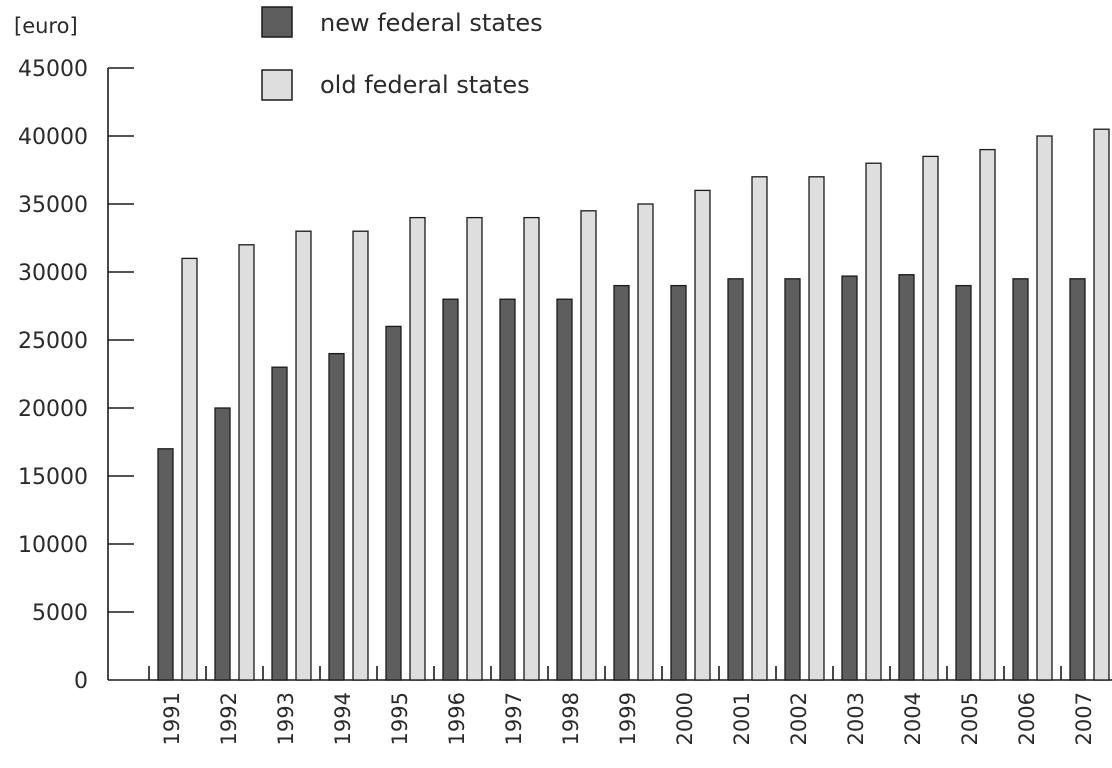  Describe the element at coordinates (286, 718) in the screenshot. I see `x-tick-label: 1993` at that location.